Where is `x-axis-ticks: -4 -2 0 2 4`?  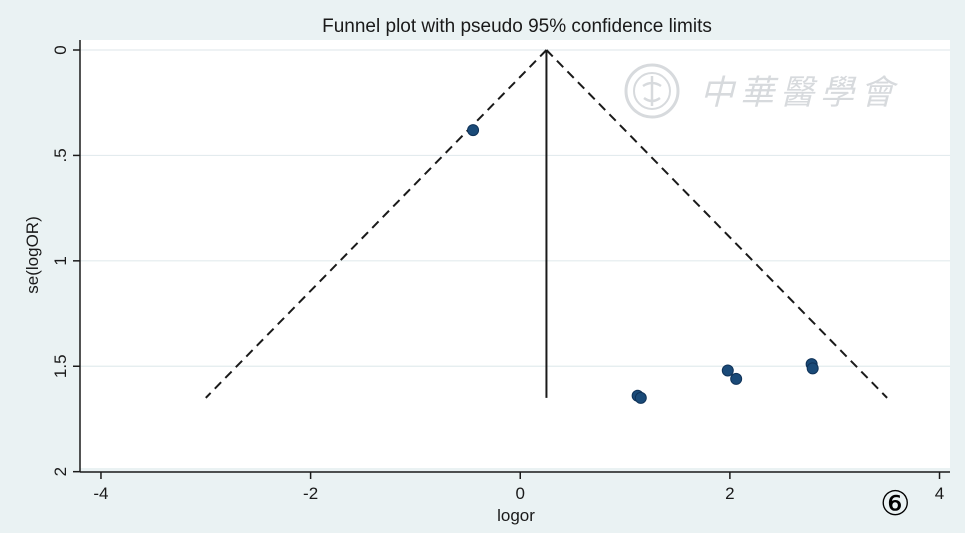
x-axis-ticks: -4 -2 0 2 4 is located at coordinates (518, 487).